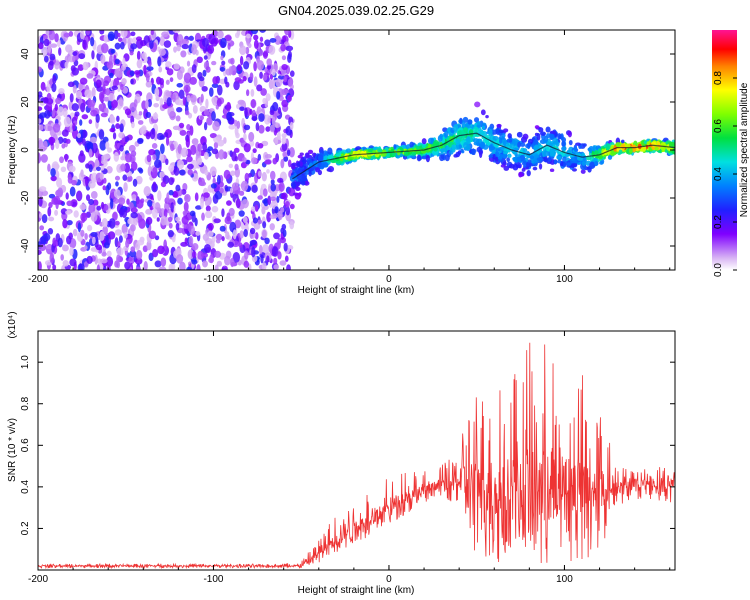 This screenshot has height=600, width=750. I want to click on colorbar-label: Normalized spectral amplitude, so click(744, 149).